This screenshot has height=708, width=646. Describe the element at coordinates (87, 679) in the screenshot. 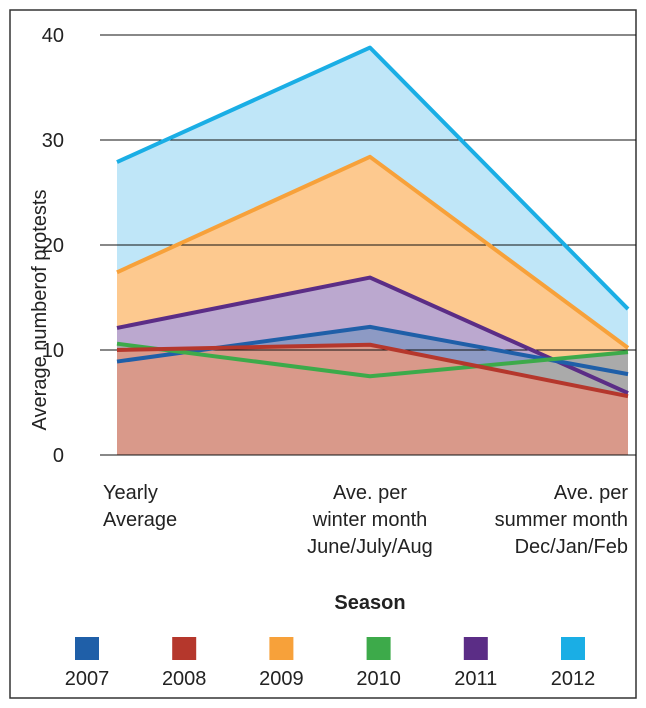

I see `legend-label: 2007` at that location.